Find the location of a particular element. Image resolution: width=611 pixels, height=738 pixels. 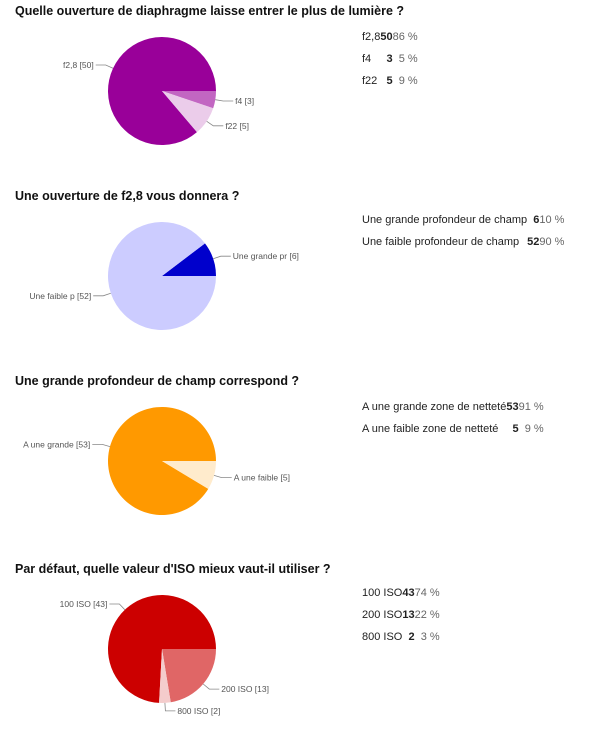

stats-row: 100 ISO 43 74 % is located at coordinates (401, 593).